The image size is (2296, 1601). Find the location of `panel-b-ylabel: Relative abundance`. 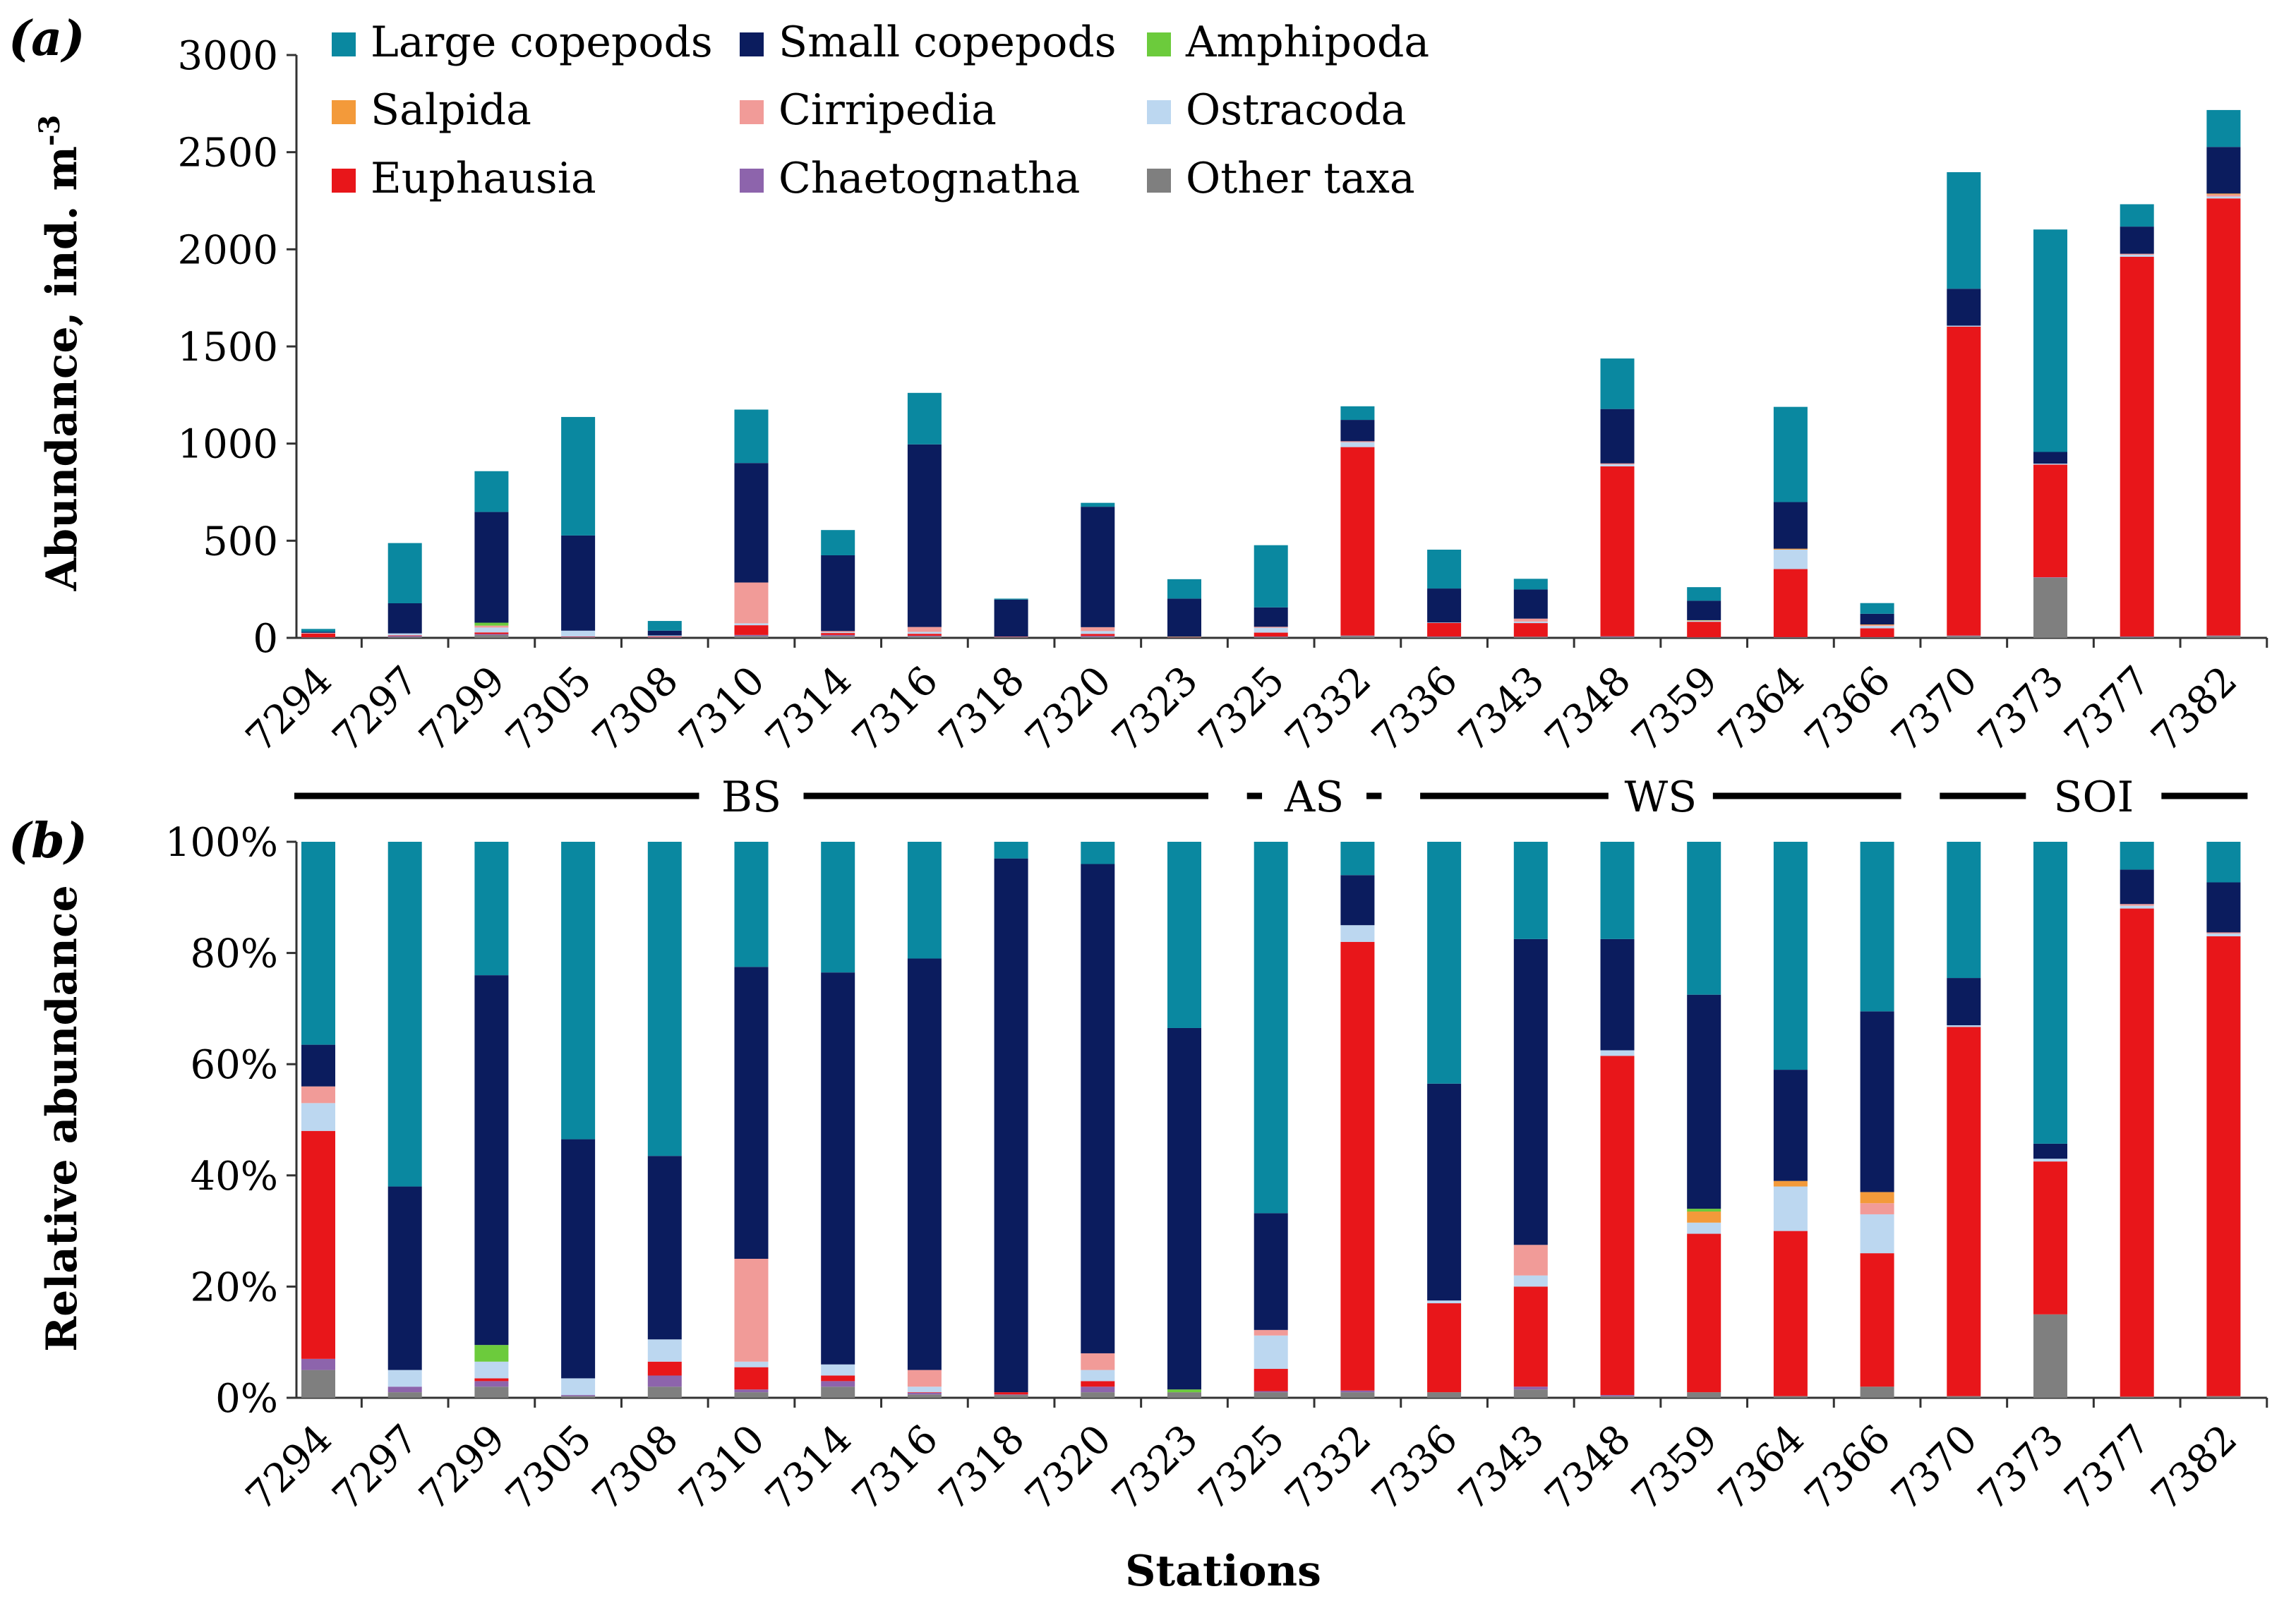

panel-b-ylabel: Relative abundance is located at coordinates (62, 1118).